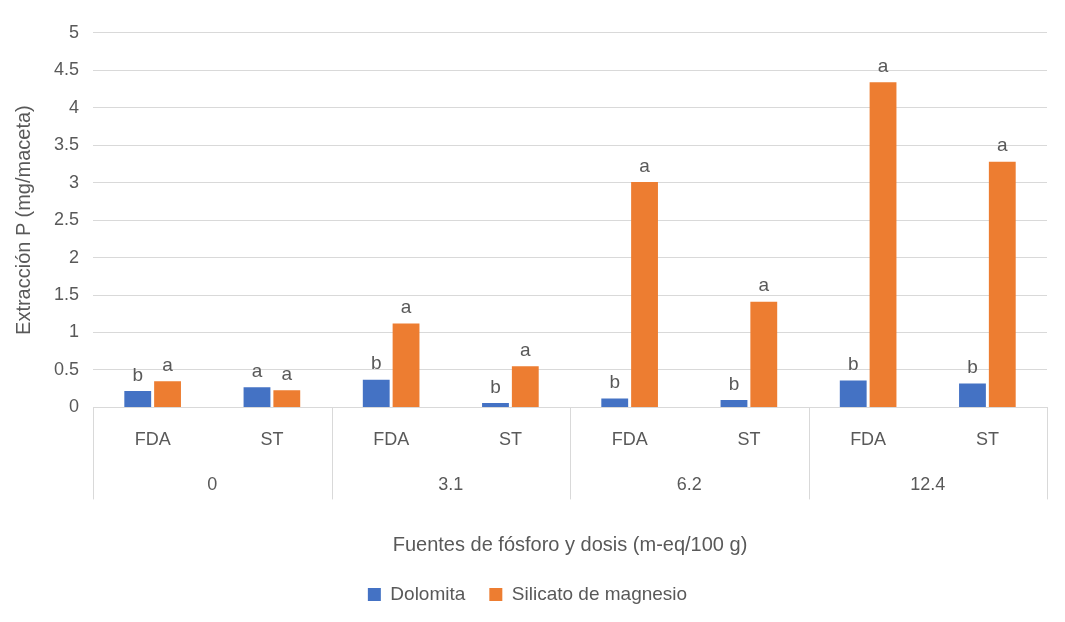 The width and height of the screenshot is (1065, 622). What do you see at coordinates (74, 331) in the screenshot?
I see `y-tick-label: 1` at bounding box center [74, 331].